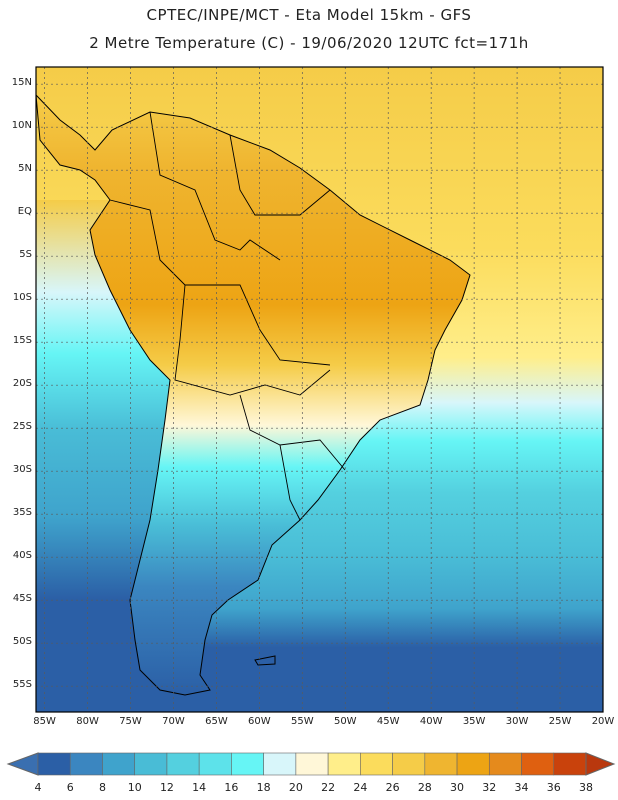 This screenshot has height=800, width=618. I want to click on colorbar-label: 38, so click(586, 787).